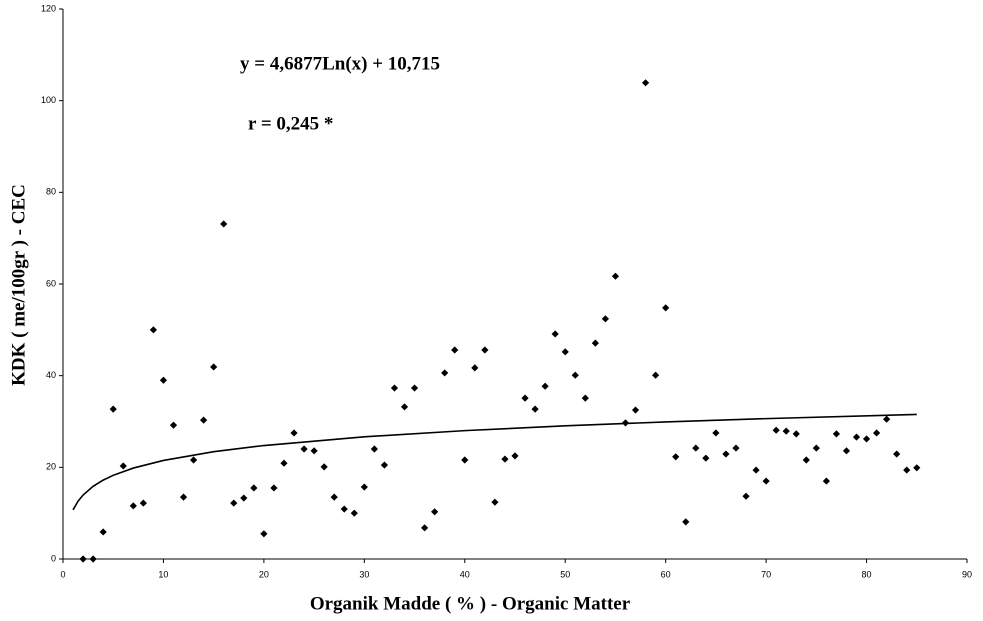 The height and width of the screenshot is (621, 983). What do you see at coordinates (666, 574) in the screenshot?
I see `x-tick-label: 60` at bounding box center [666, 574].